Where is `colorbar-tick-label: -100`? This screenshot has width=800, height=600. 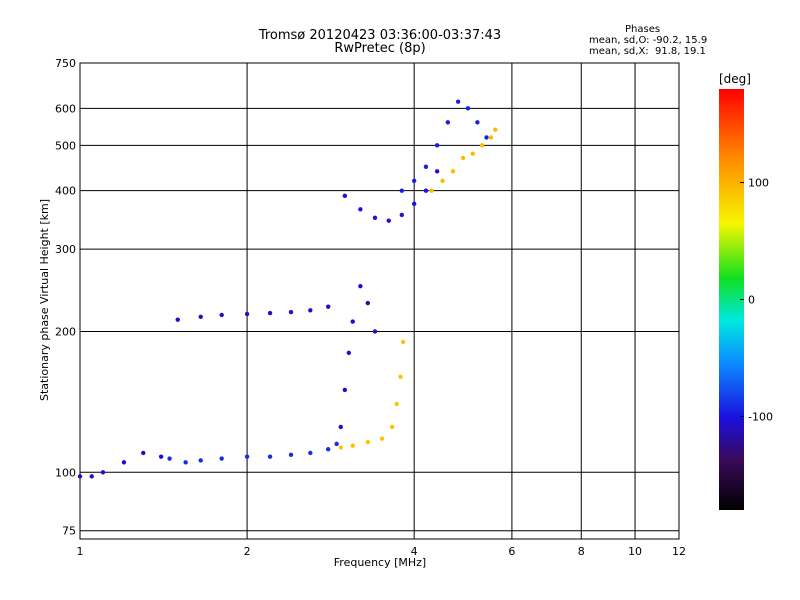 colorbar-tick-label: -100 is located at coordinates (760, 416).